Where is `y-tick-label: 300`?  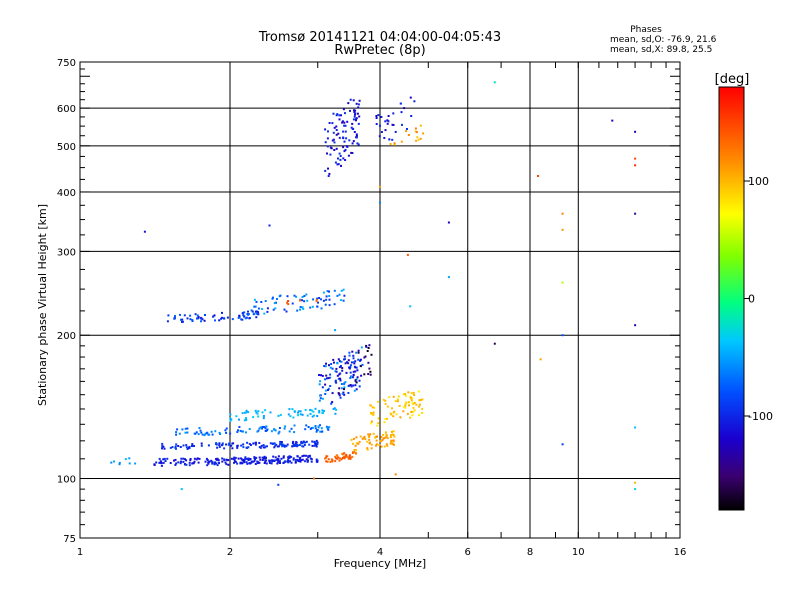
y-tick-label: 300 is located at coordinates (66, 252).